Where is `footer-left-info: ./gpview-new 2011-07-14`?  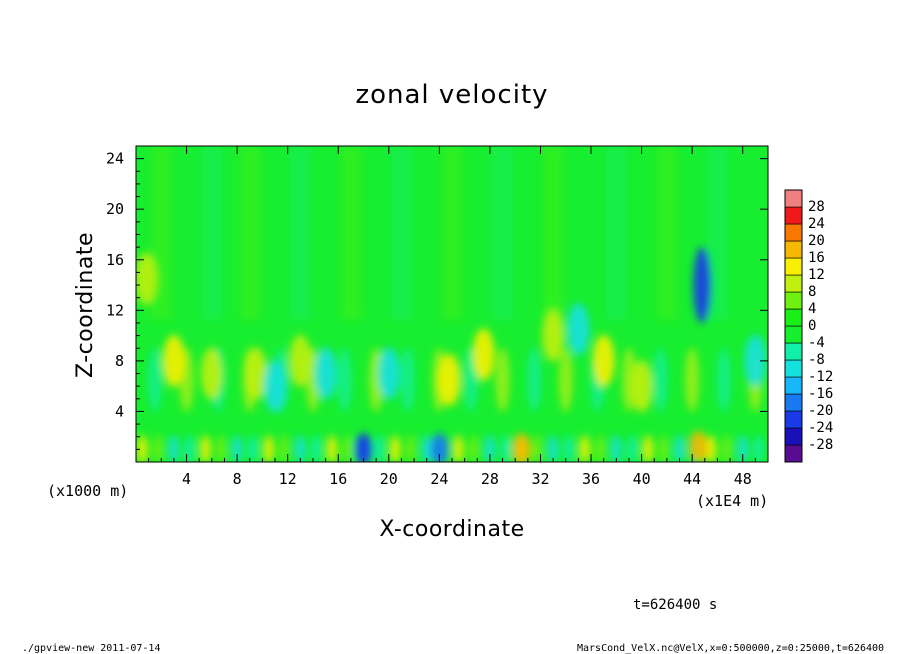
footer-left-info: ./gpview-new 2011-07-14 is located at coordinates (91, 648).